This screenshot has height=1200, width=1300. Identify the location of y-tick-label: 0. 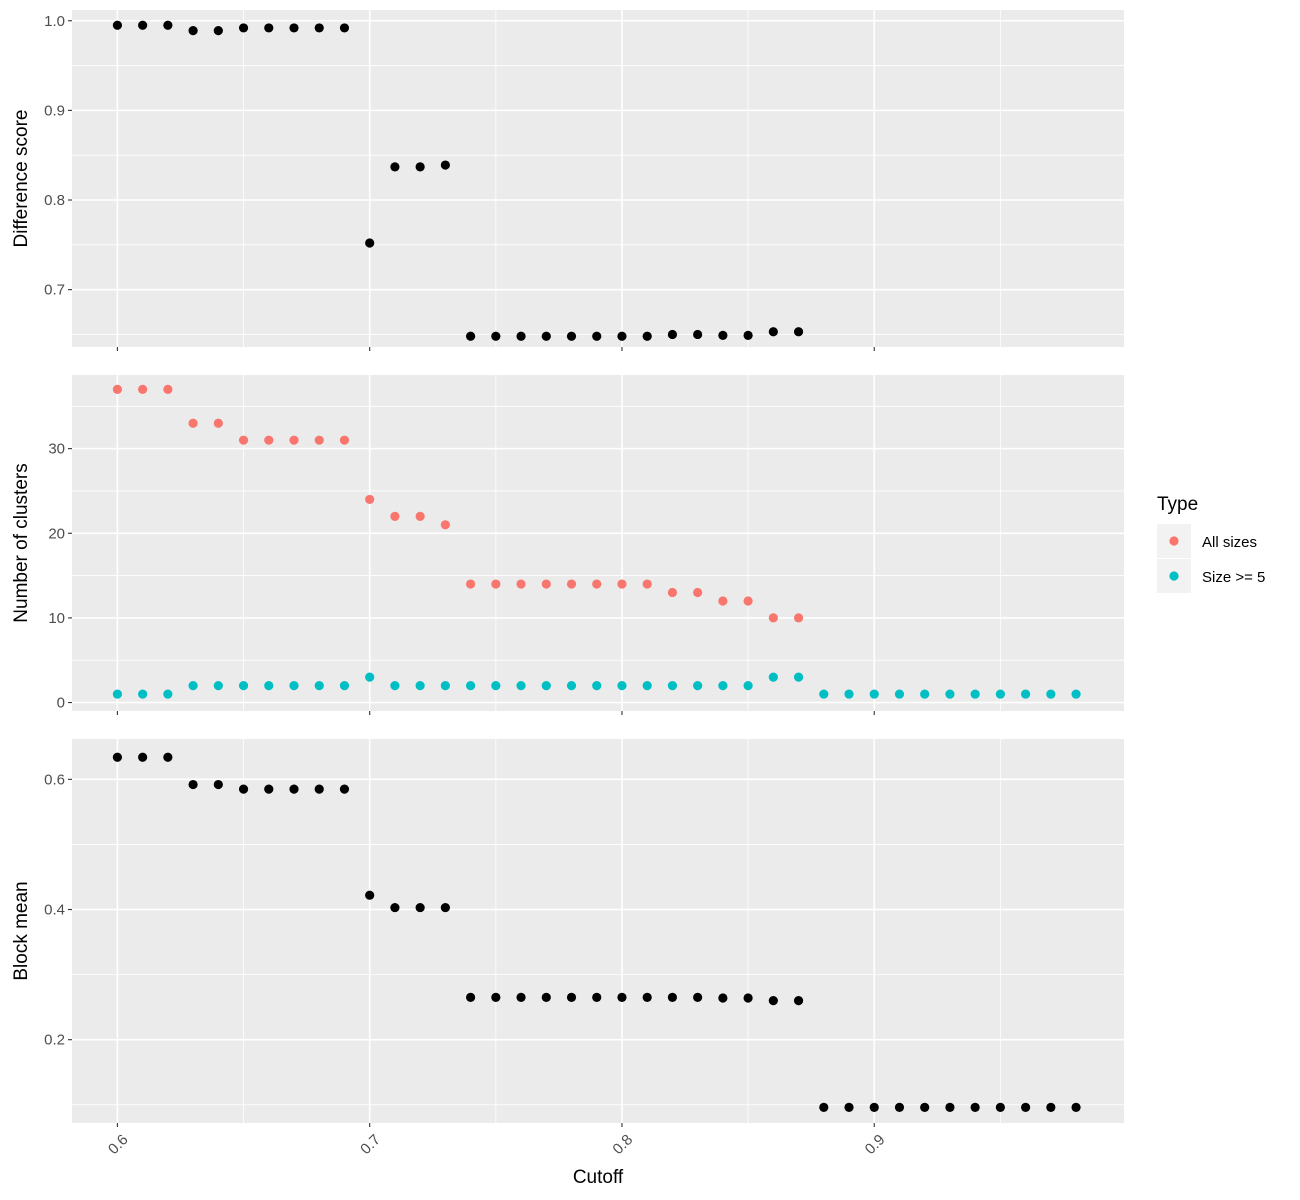
(61, 703).